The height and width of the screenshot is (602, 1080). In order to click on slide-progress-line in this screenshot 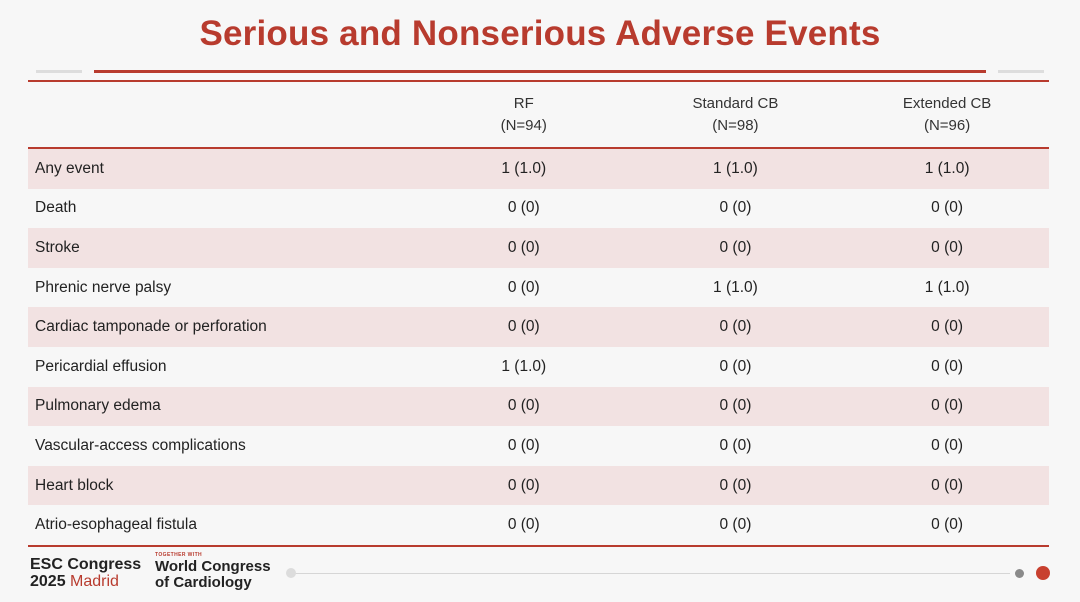, I will do `click(651, 573)`.